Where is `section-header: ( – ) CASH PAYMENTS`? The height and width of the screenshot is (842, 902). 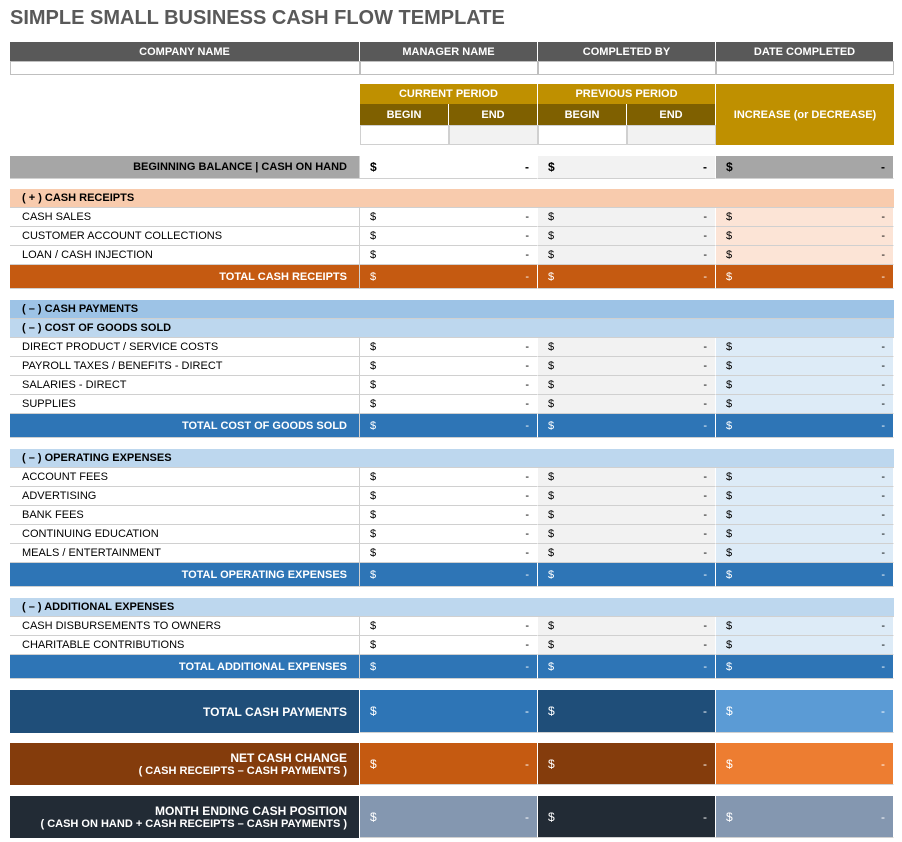
section-header: ( – ) CASH PAYMENTS is located at coordinates (452, 309).